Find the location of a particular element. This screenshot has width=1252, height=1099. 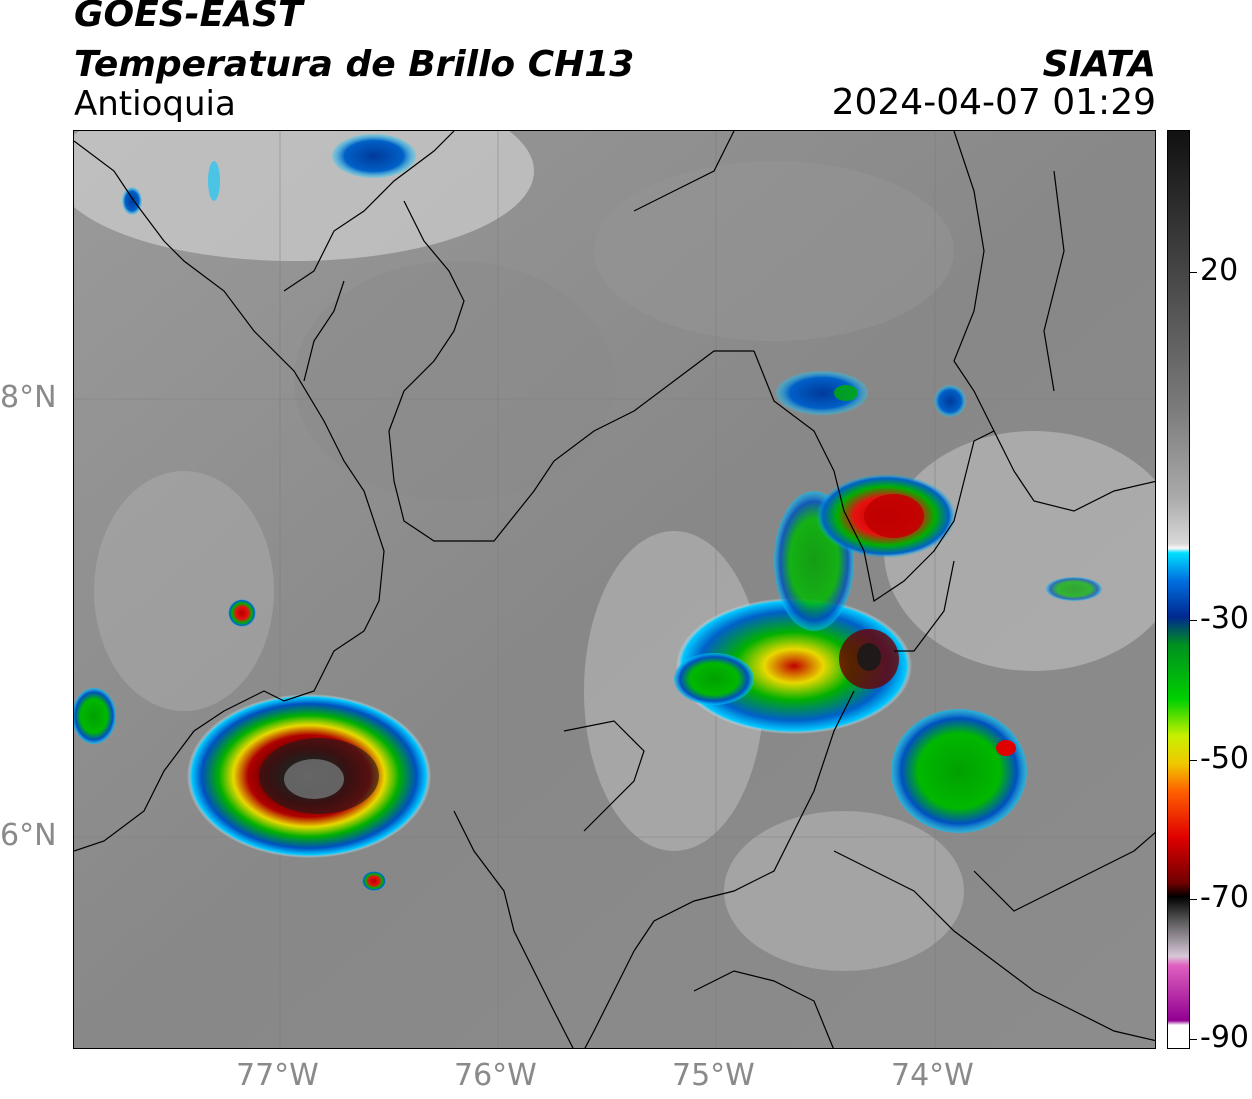

organization-label: SIATA is located at coordinates (1099, 64).